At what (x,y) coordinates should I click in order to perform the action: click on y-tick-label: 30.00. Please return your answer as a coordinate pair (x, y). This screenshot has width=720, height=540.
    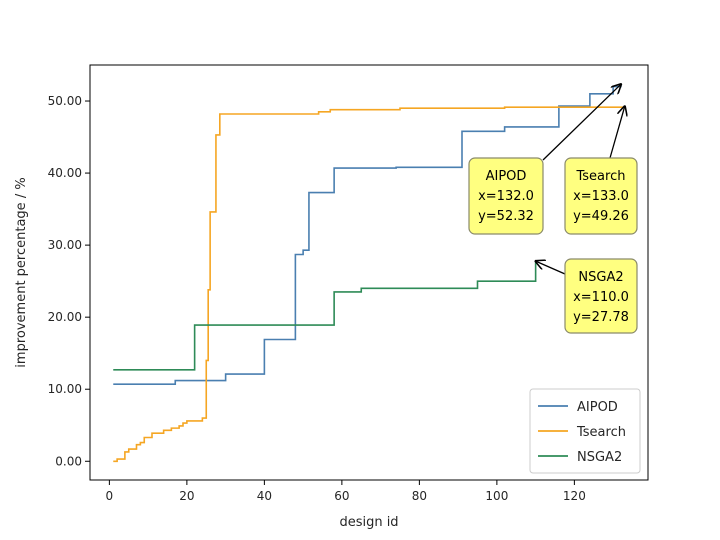
    Looking at the image, I should click on (65, 245).